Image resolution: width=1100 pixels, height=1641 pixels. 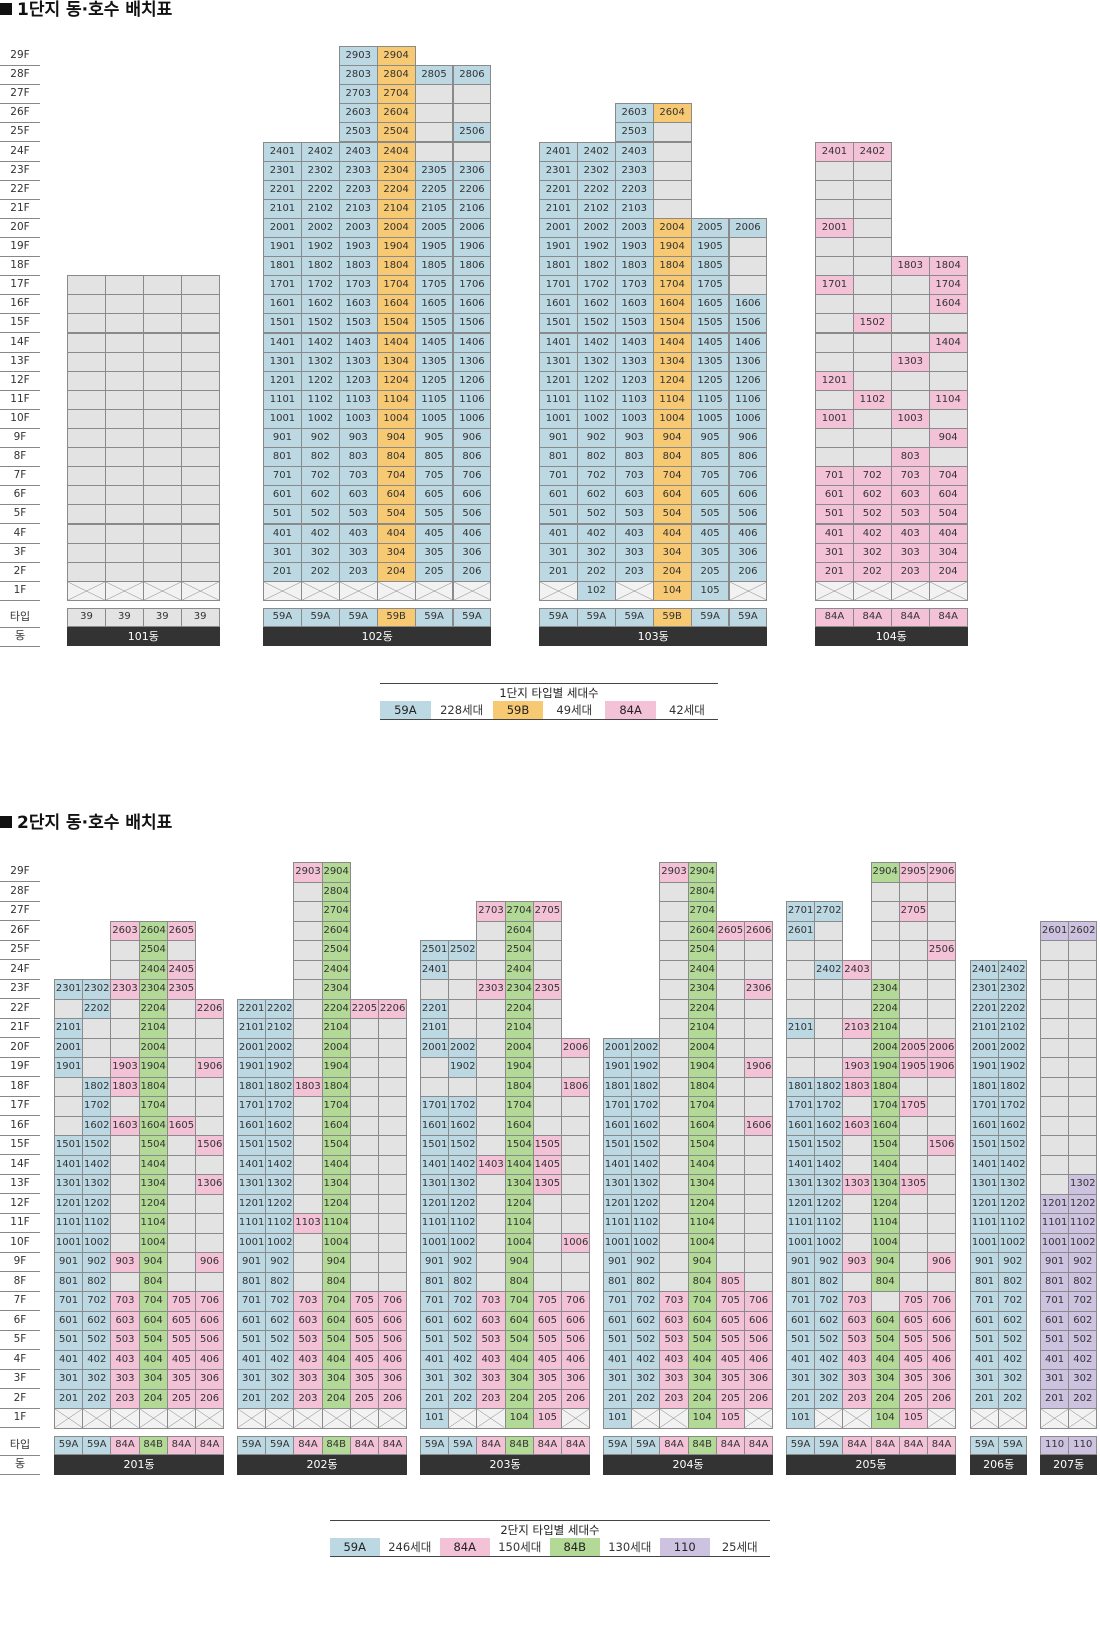 I want to click on unit-cell: 1901, so click(x=69, y=1067).